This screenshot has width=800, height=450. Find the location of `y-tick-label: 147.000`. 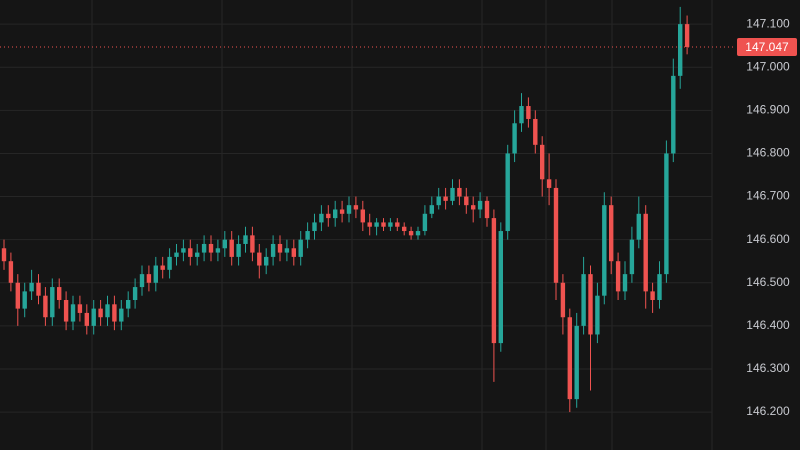

y-tick-label: 147.000 is located at coordinates (768, 66).